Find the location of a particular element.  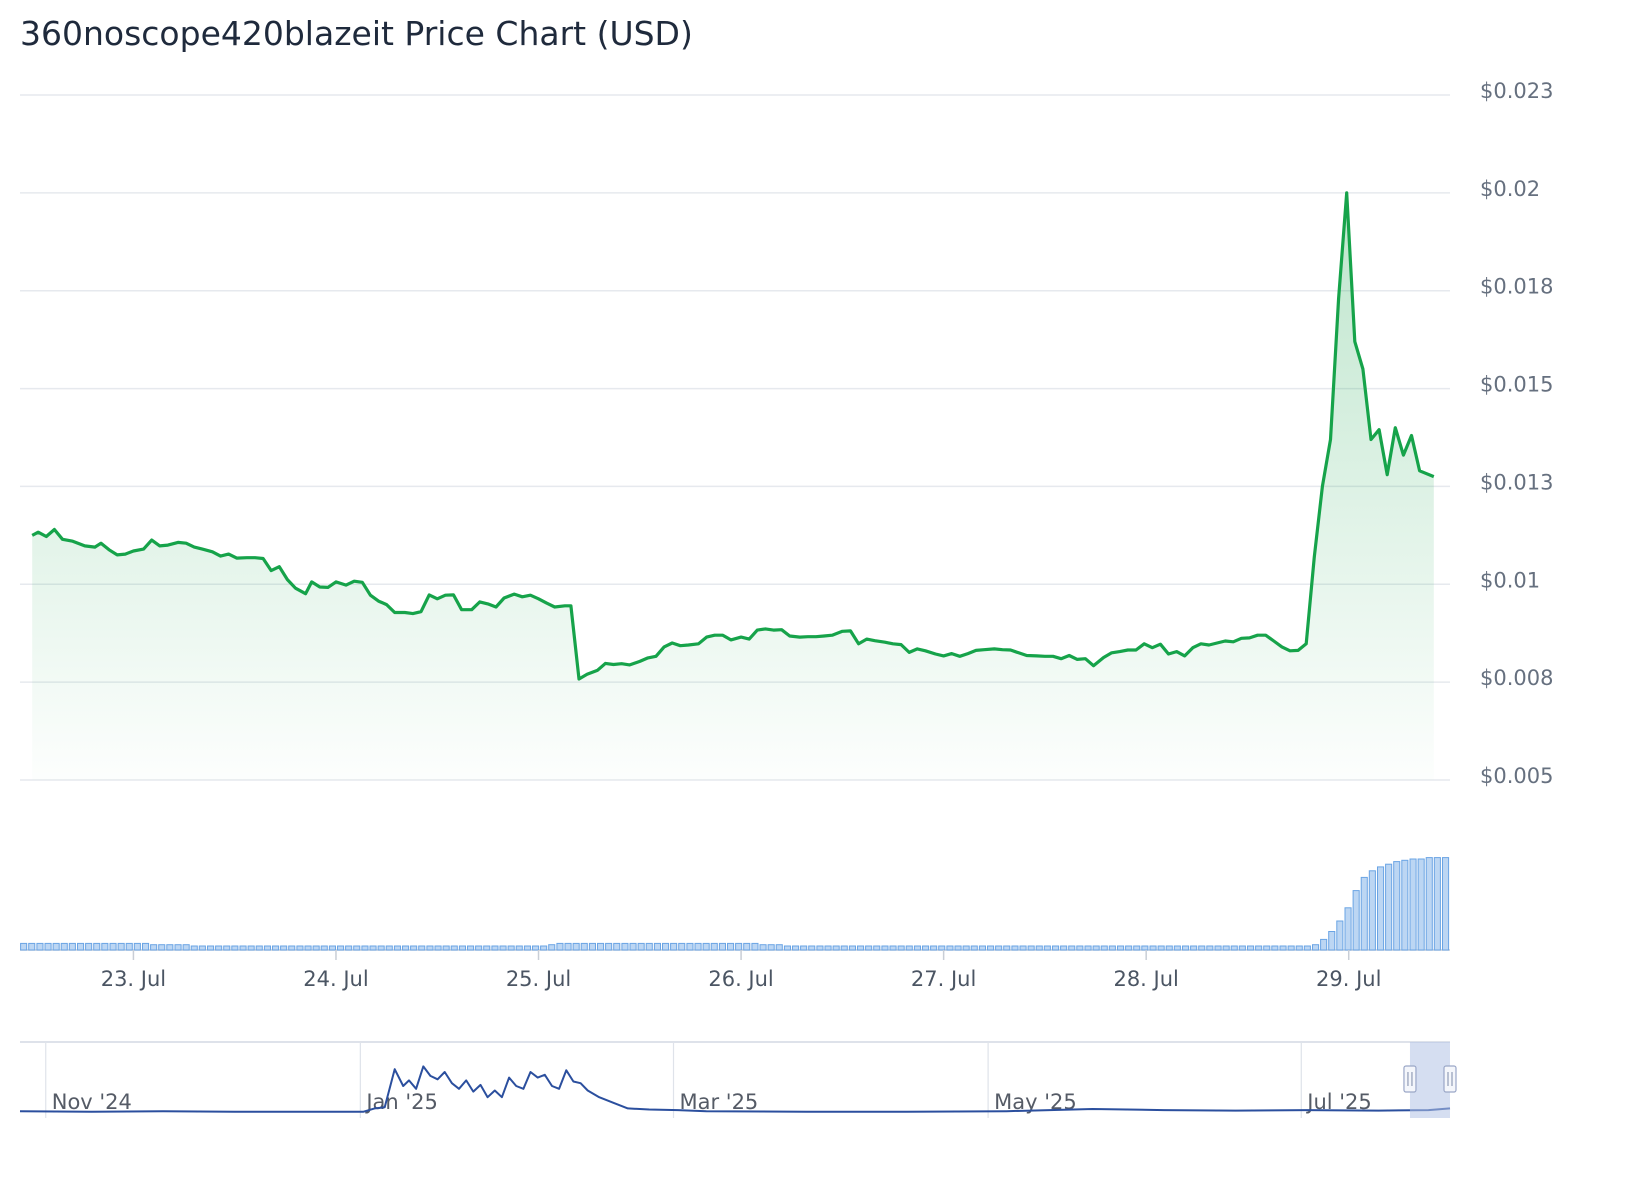

handle-grip-box is located at coordinates (1450, 1079).